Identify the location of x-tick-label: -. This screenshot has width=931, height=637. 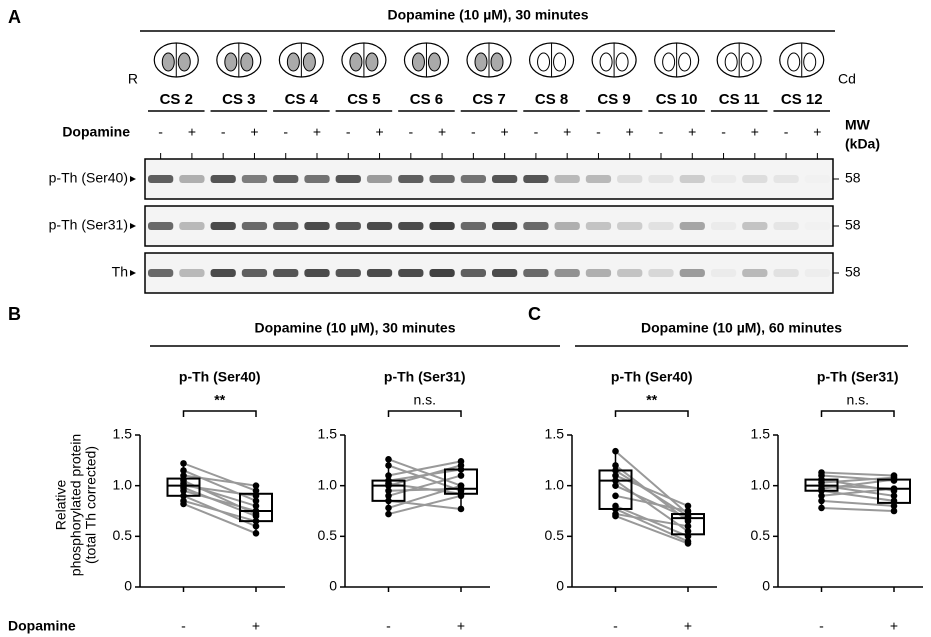
(615, 626).